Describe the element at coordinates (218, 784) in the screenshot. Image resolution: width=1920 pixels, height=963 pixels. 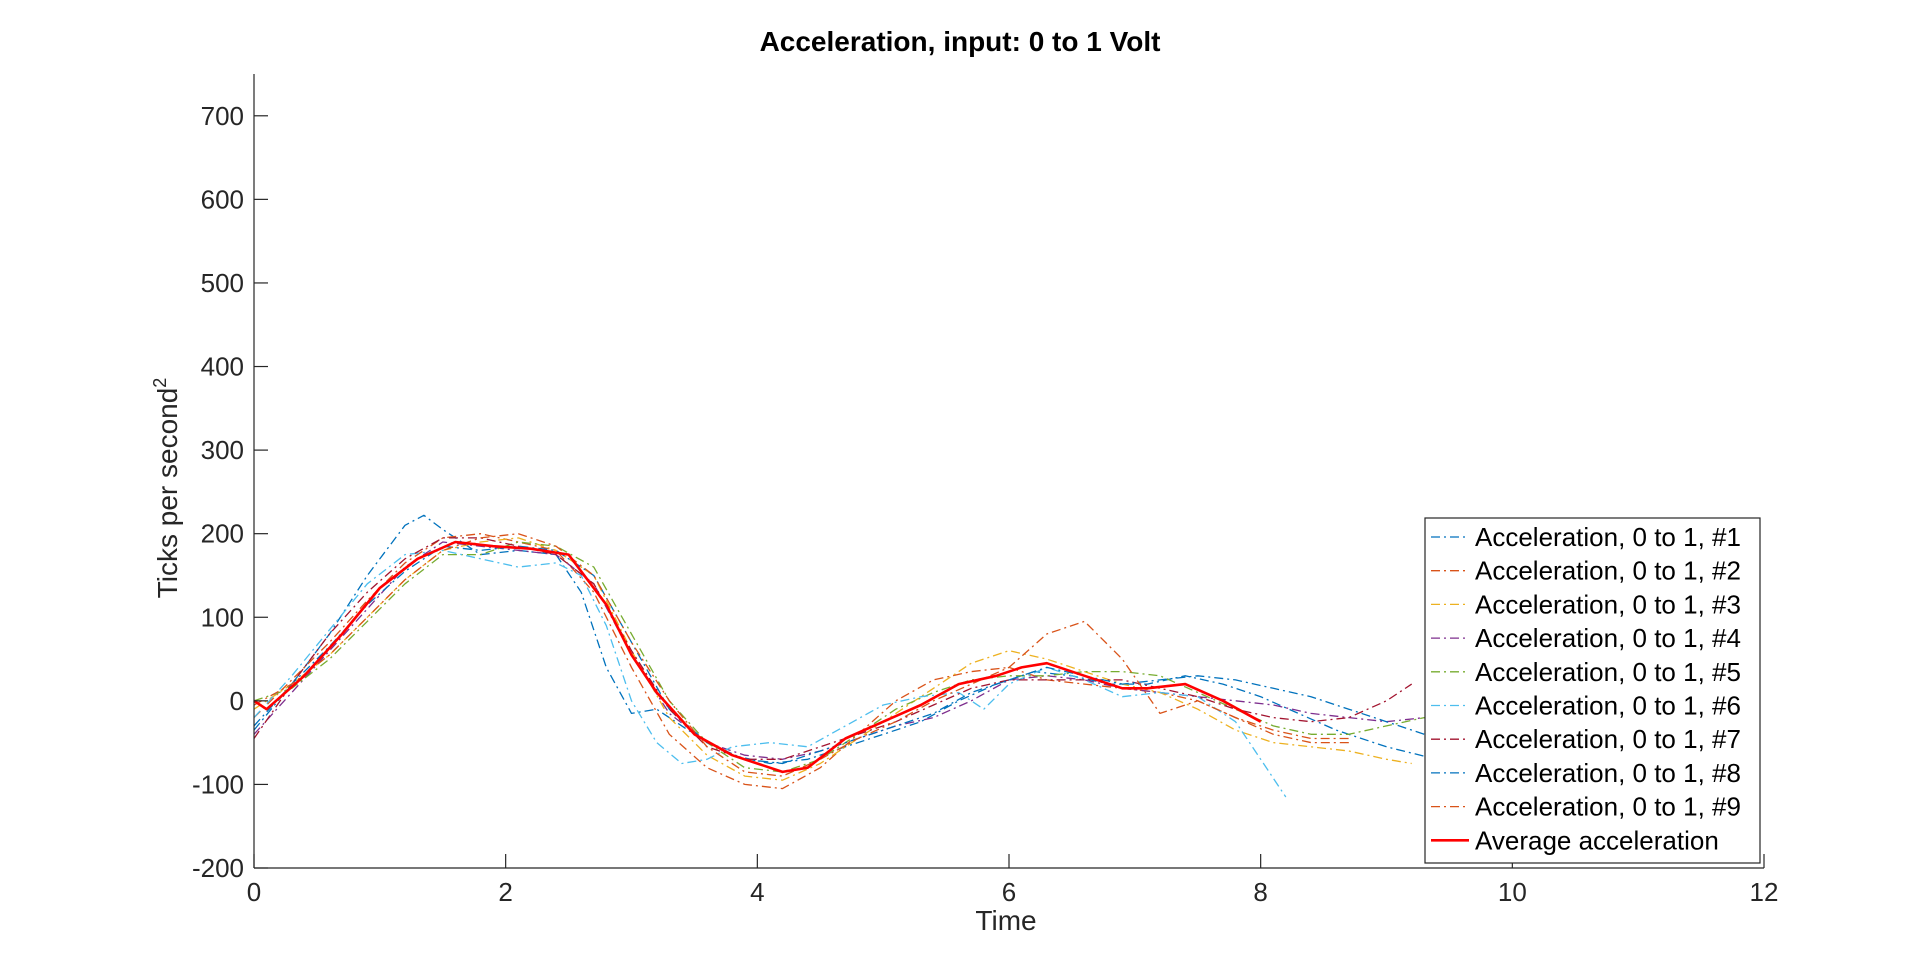
I see `y-tick-label: -100` at that location.